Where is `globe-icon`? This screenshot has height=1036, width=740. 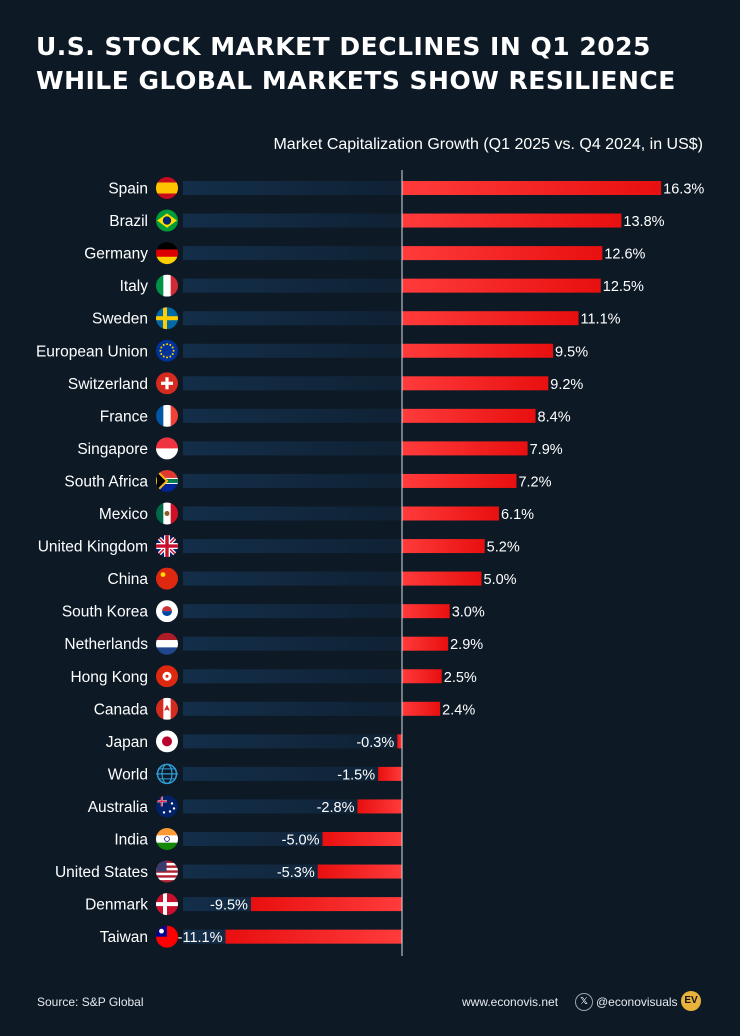 globe-icon is located at coordinates (167, 773).